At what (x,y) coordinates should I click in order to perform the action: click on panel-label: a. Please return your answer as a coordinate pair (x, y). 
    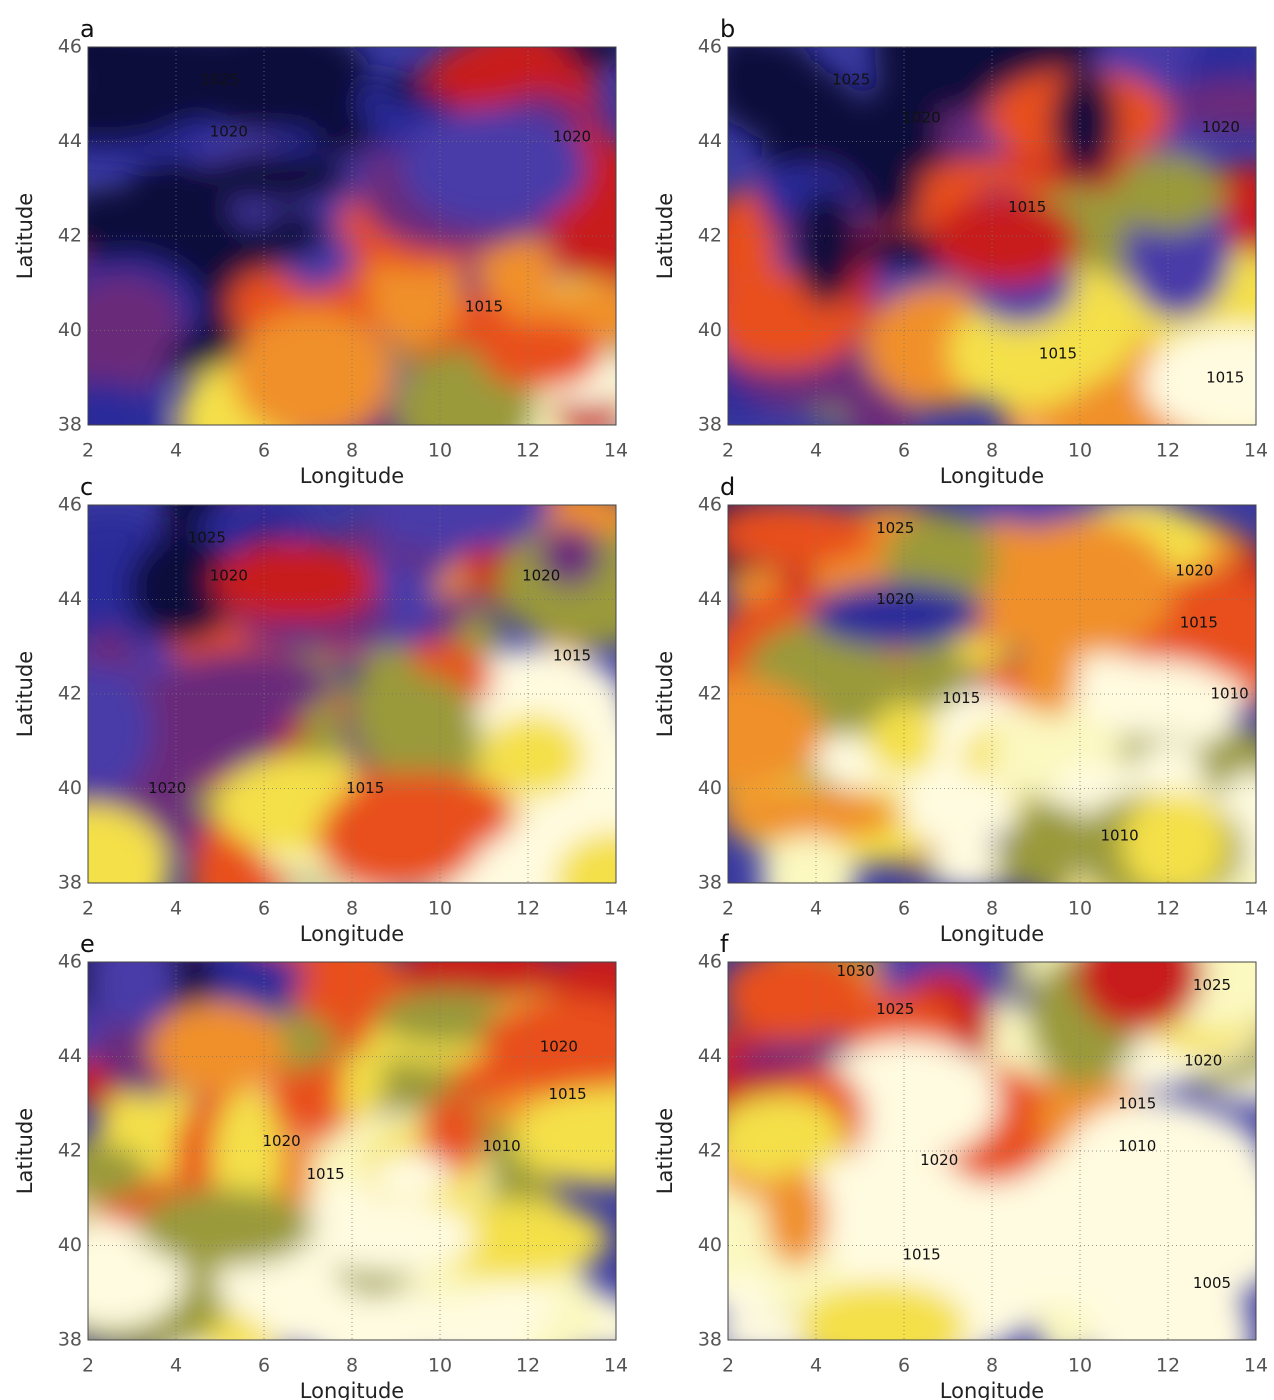
    Looking at the image, I should click on (87, 29).